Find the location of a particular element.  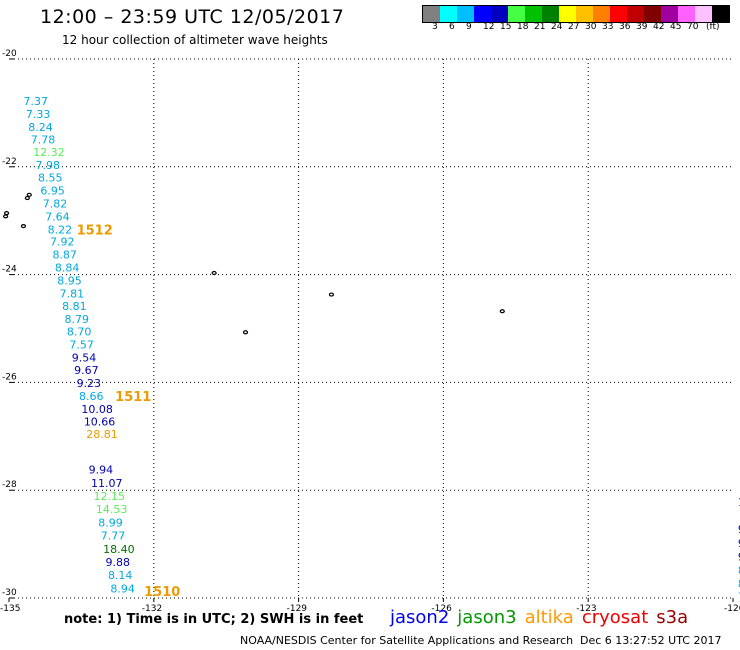

wave-height-label: 9.54 is located at coordinates (84, 358).